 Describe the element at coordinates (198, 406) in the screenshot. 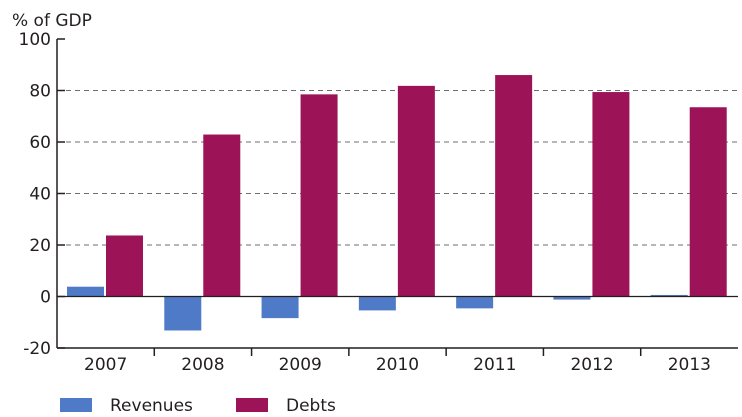

I see `legend: Revenues Debts` at that location.